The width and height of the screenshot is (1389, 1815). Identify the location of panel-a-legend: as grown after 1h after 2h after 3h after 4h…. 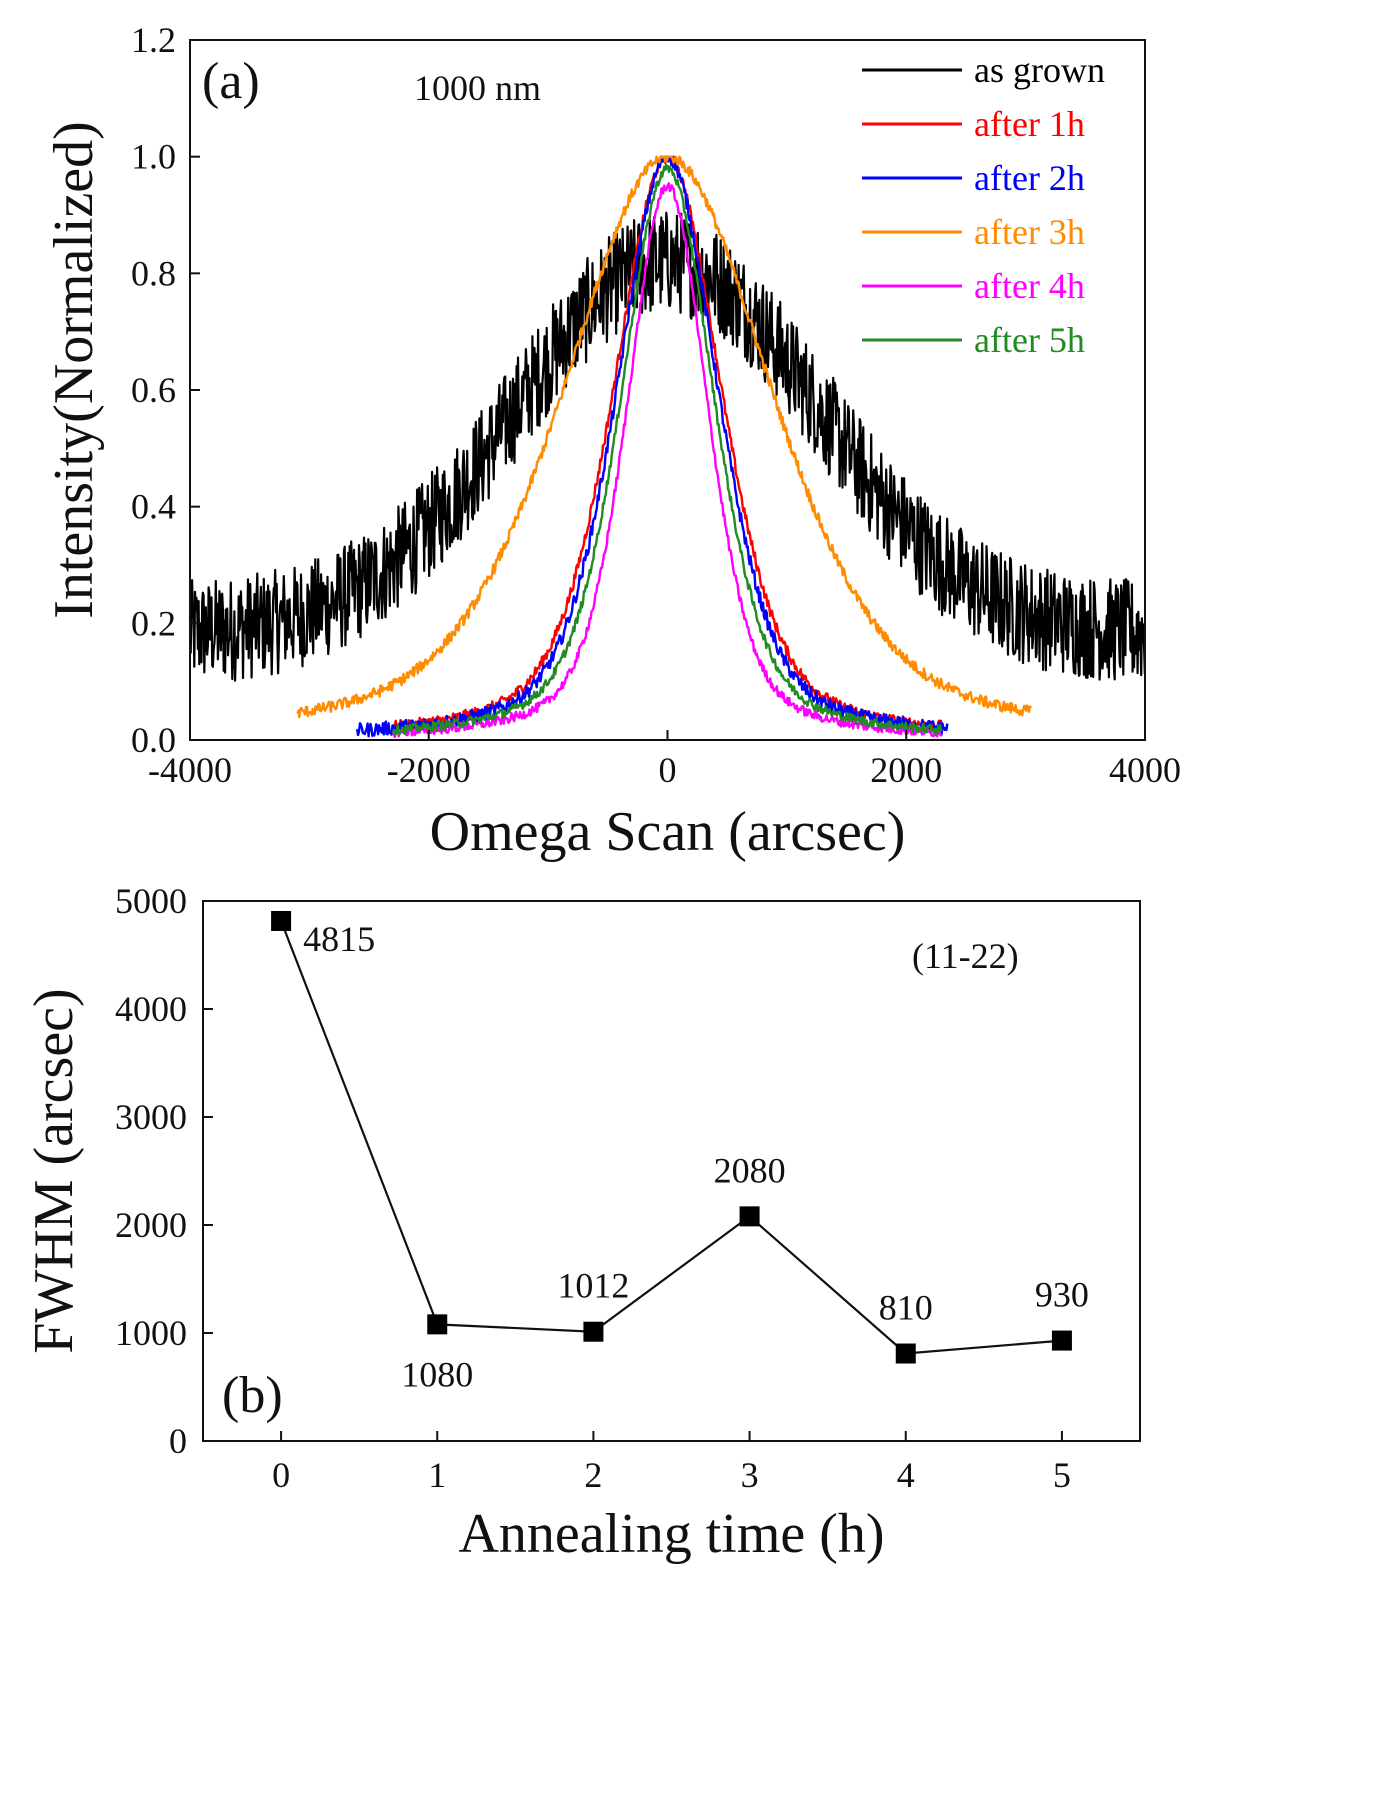
(983, 205).